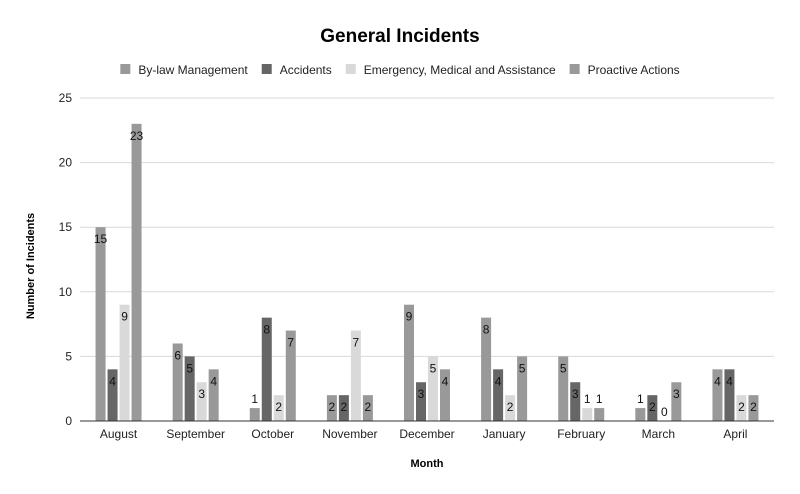 Image resolution: width=800 pixels, height=494 pixels. Describe the element at coordinates (119, 434) in the screenshot. I see `x-tick-label: August` at that location.